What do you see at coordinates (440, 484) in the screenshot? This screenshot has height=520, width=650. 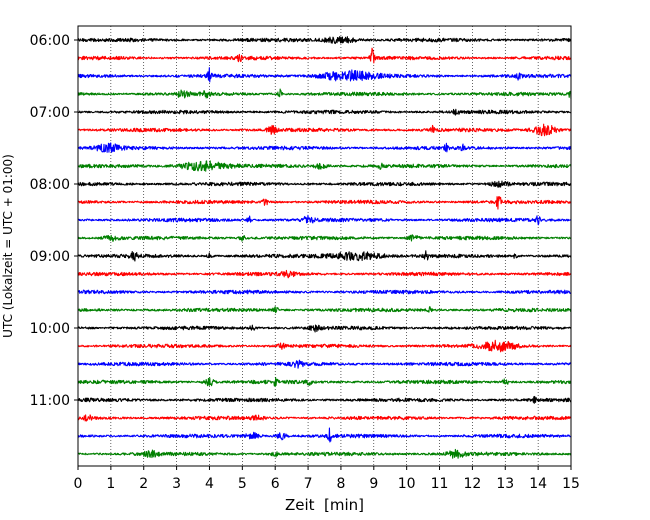 I see `x-tick-label: 11` at bounding box center [440, 484].